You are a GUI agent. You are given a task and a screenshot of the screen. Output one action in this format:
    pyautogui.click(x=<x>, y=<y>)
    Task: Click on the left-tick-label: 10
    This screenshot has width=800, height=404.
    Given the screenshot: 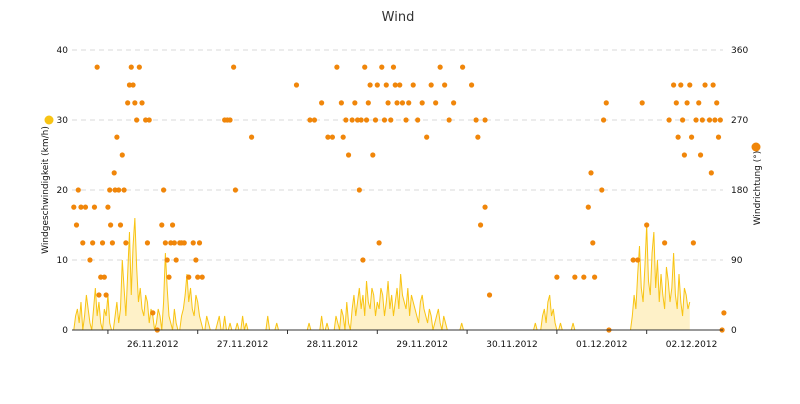 What is the action you would take?
    pyautogui.click(x=63, y=261)
    